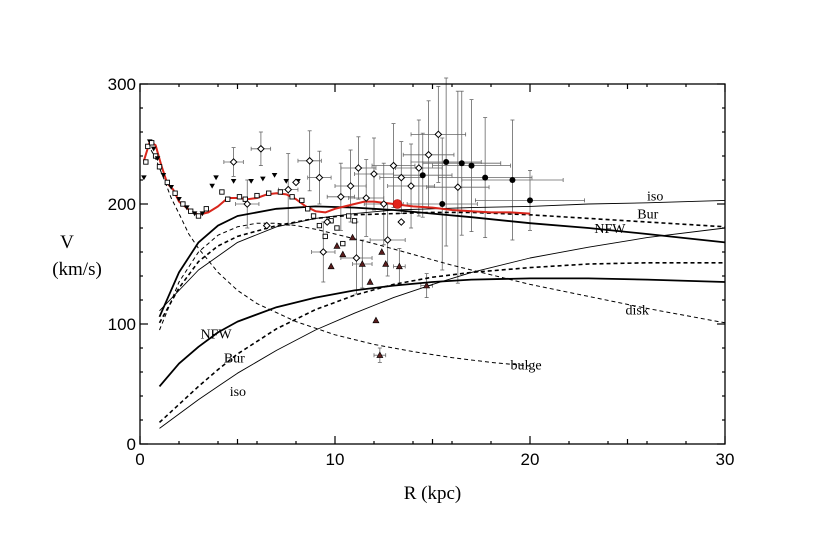  Describe the element at coordinates (77, 269) in the screenshot. I see `y-axis-title-line2: (km/s)` at that location.